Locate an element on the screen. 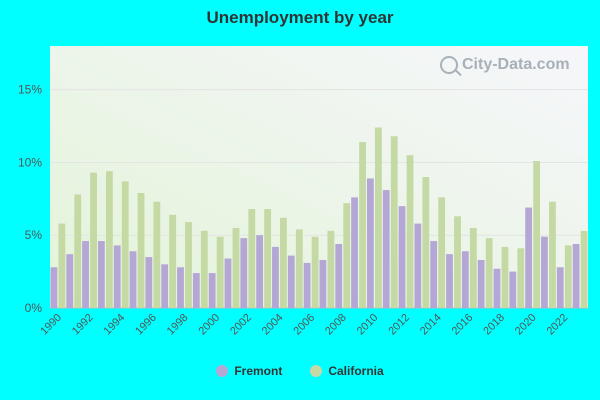 This screenshot has width=600, height=400. bar-fremont-1991 is located at coordinates (70, 281).